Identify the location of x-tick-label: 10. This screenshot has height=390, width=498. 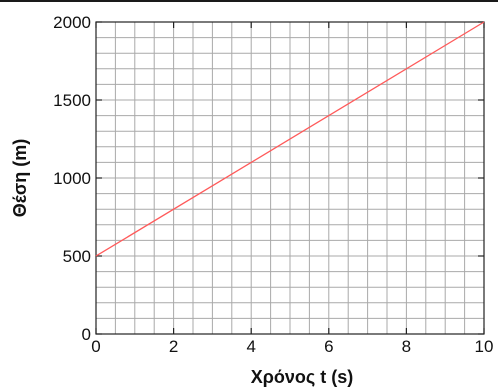
(484, 346).